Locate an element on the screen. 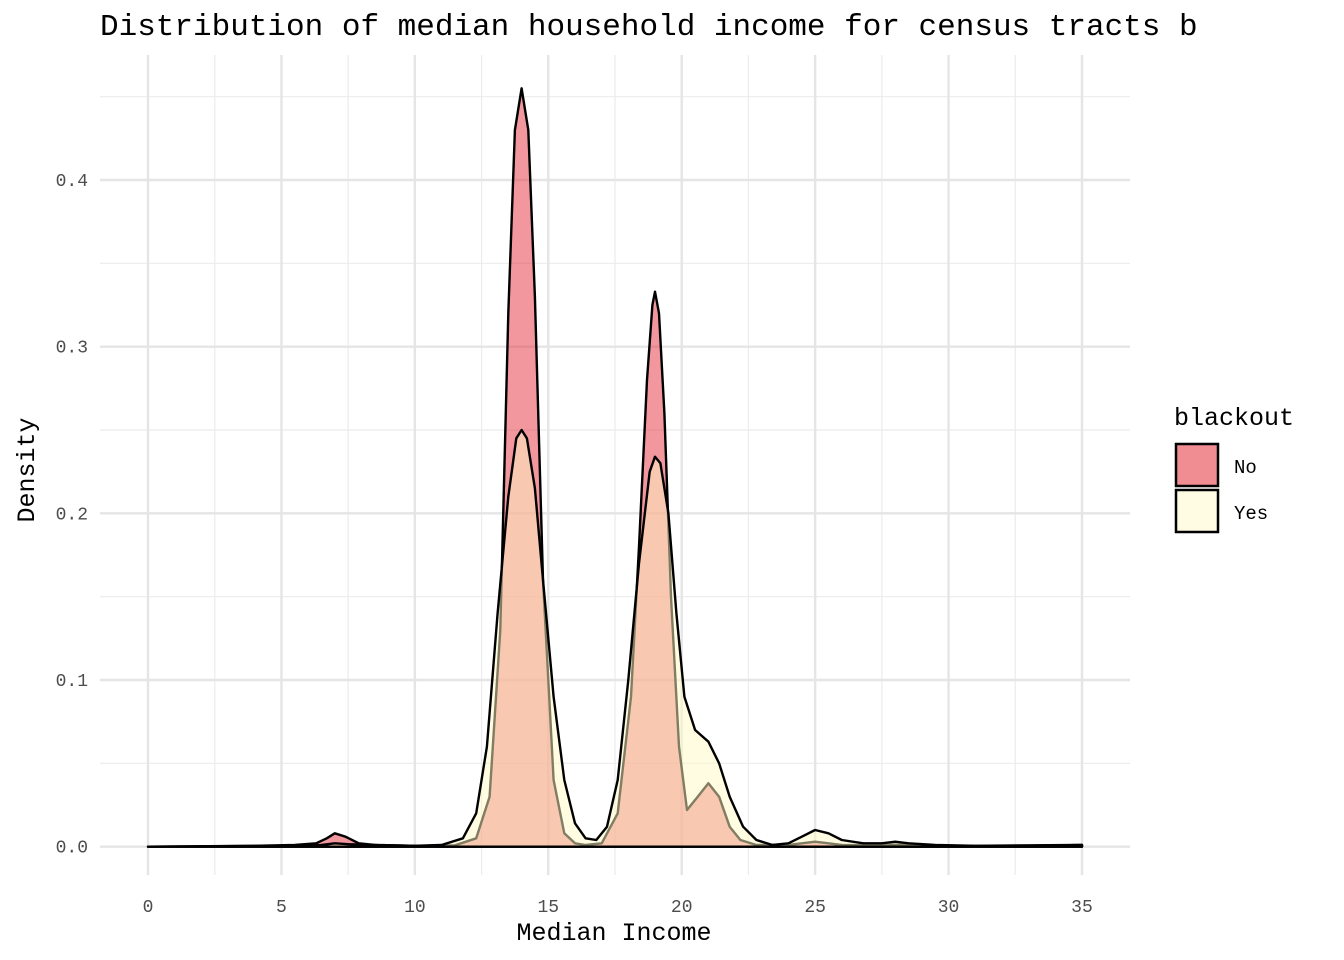 The height and width of the screenshot is (960, 1344). legend-label-yes: Yes is located at coordinates (1251, 514).